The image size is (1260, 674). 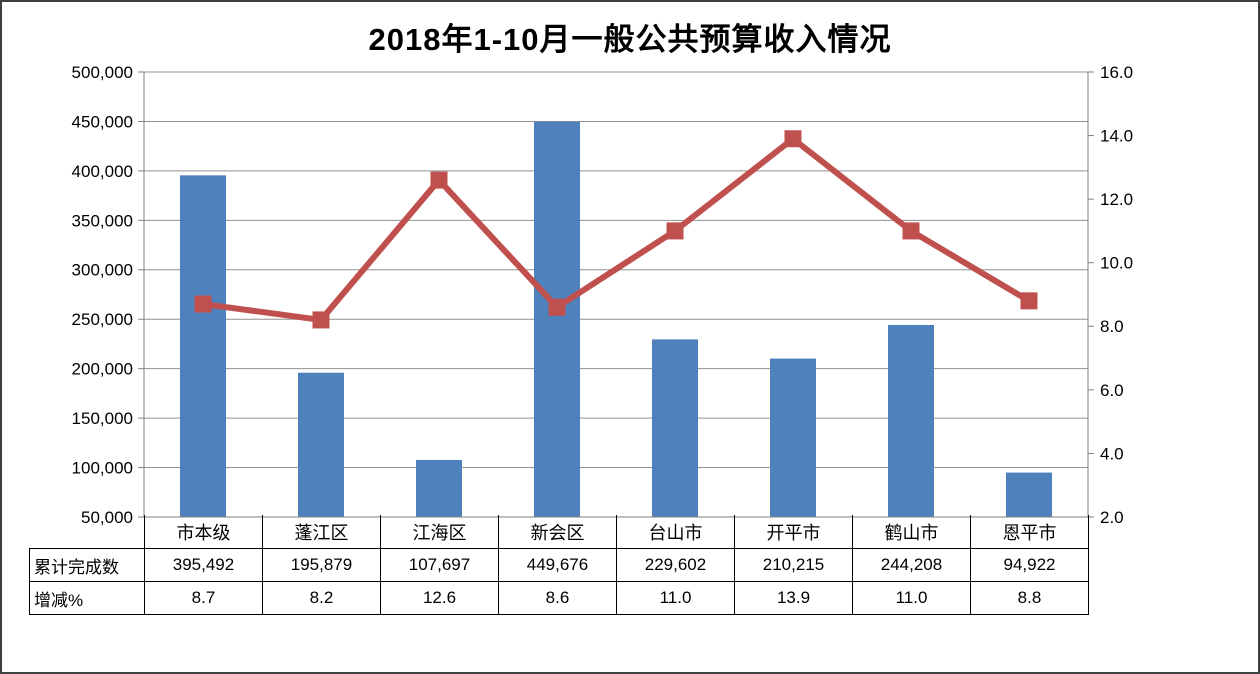 I want to click on value-cell: 8.8, so click(x=1029, y=598).